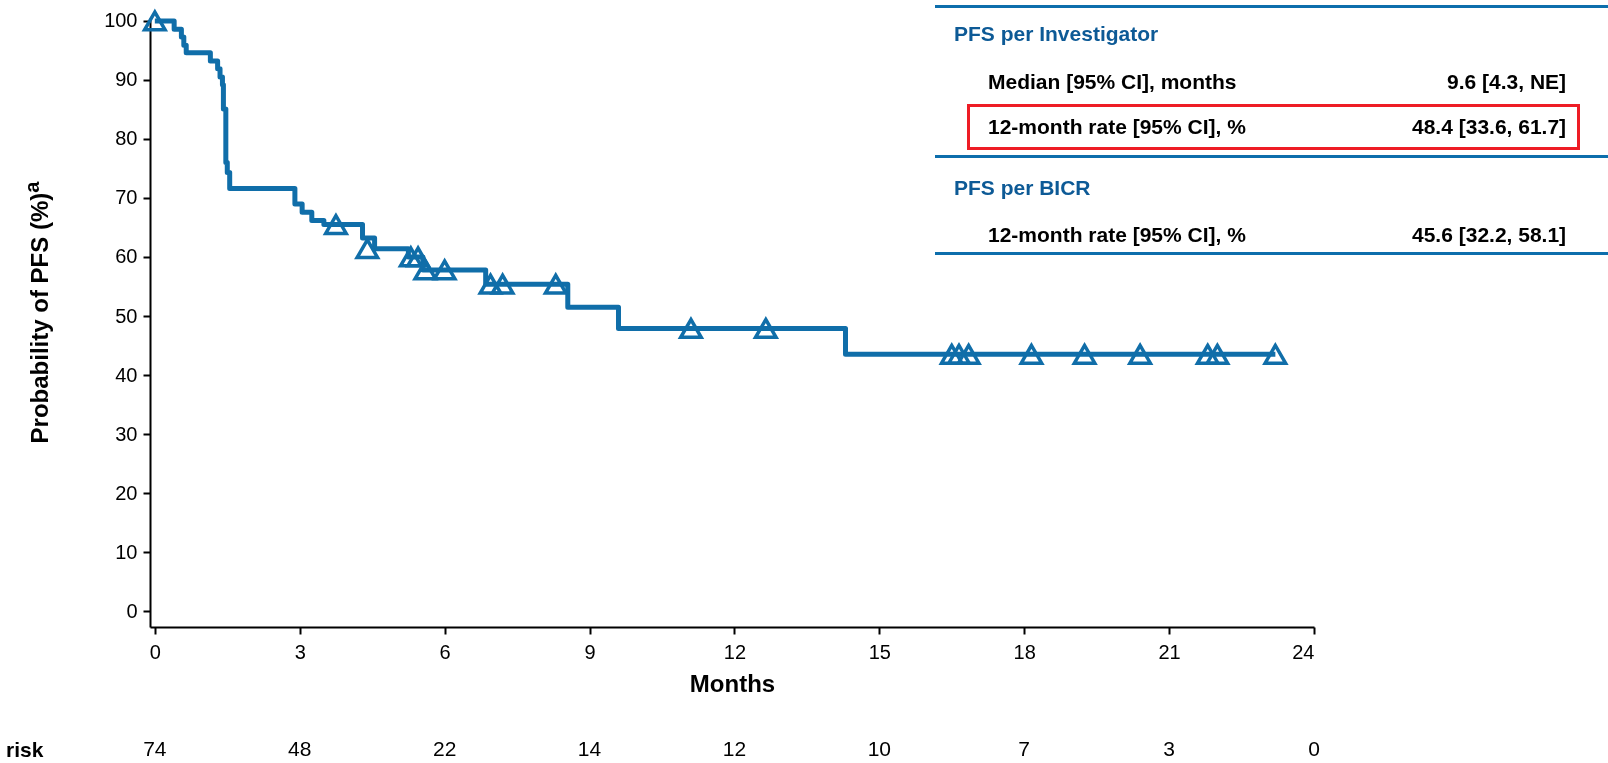  What do you see at coordinates (126, 551) in the screenshot?
I see `y-tick-label: 10` at bounding box center [126, 551].